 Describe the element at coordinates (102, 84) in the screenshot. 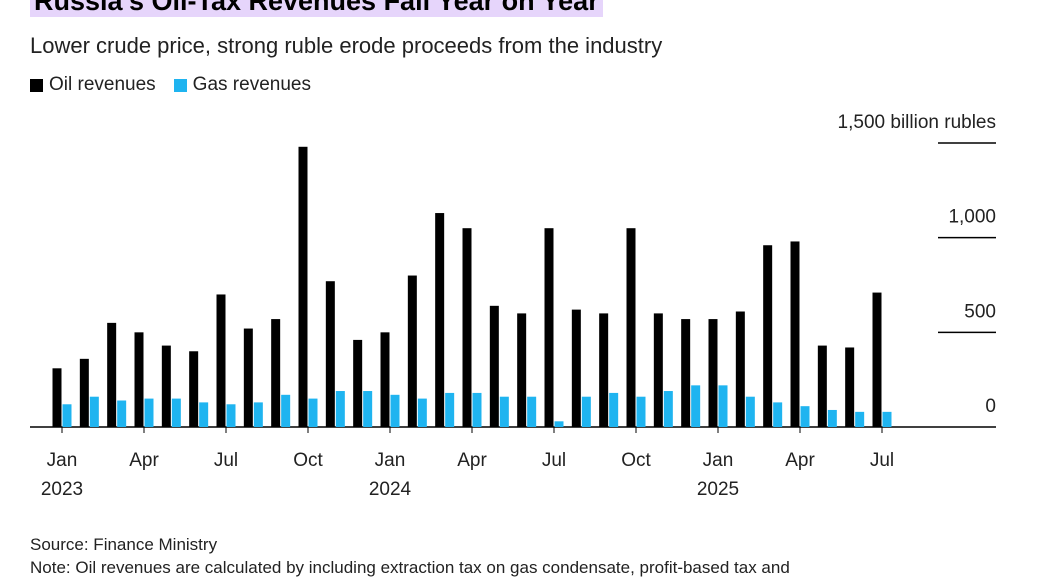

I see `legend-label: Oil revenues` at that location.